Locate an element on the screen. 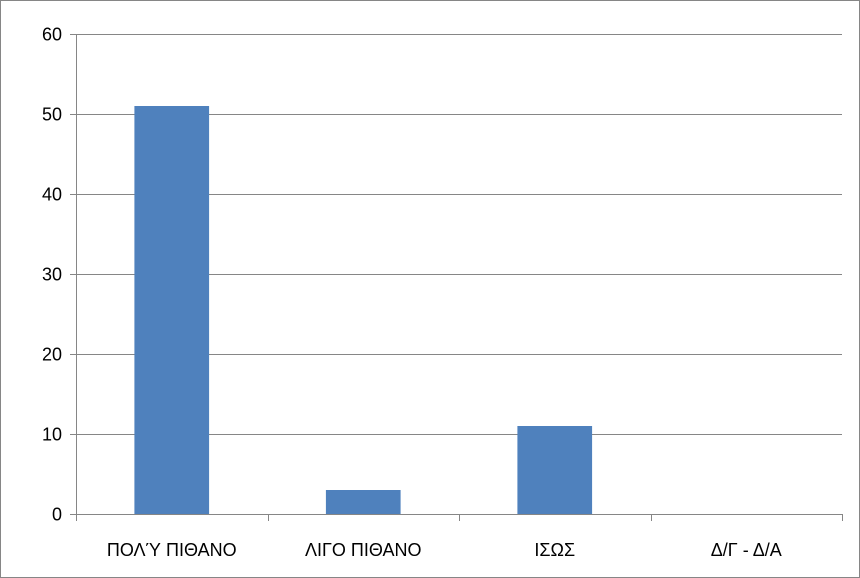 This screenshot has width=860, height=578. x-category-label: ΙΣΩΣ is located at coordinates (554, 550).